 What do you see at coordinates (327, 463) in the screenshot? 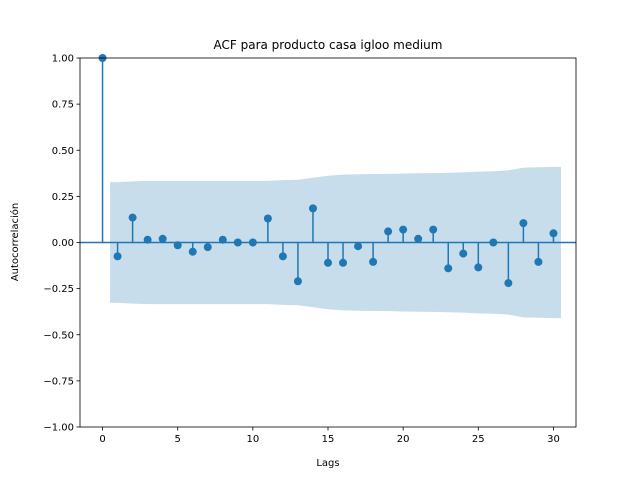
I see `x-axis-label: Lags` at bounding box center [327, 463].